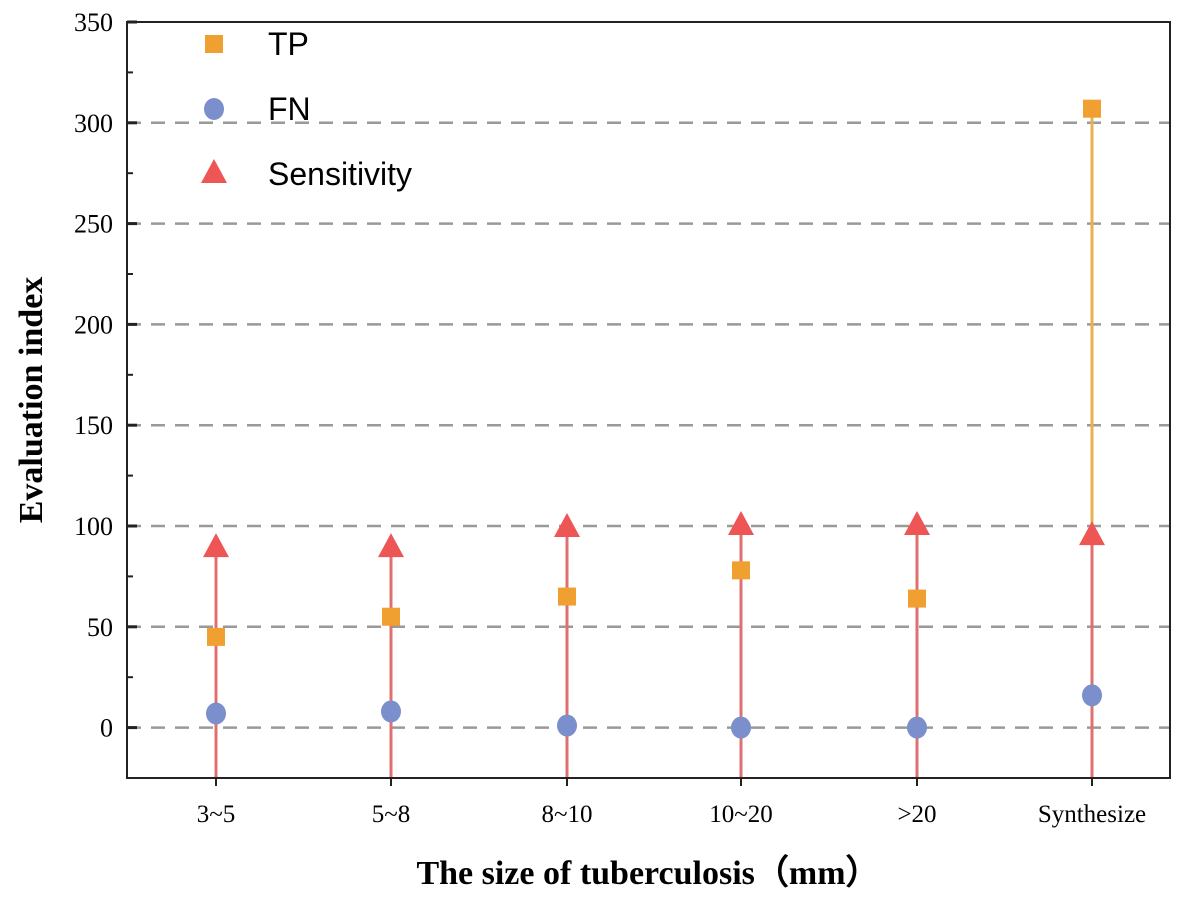 This screenshot has height=903, width=1182. Describe the element at coordinates (93, 224) in the screenshot. I see `y-tick-label: 250` at that location.